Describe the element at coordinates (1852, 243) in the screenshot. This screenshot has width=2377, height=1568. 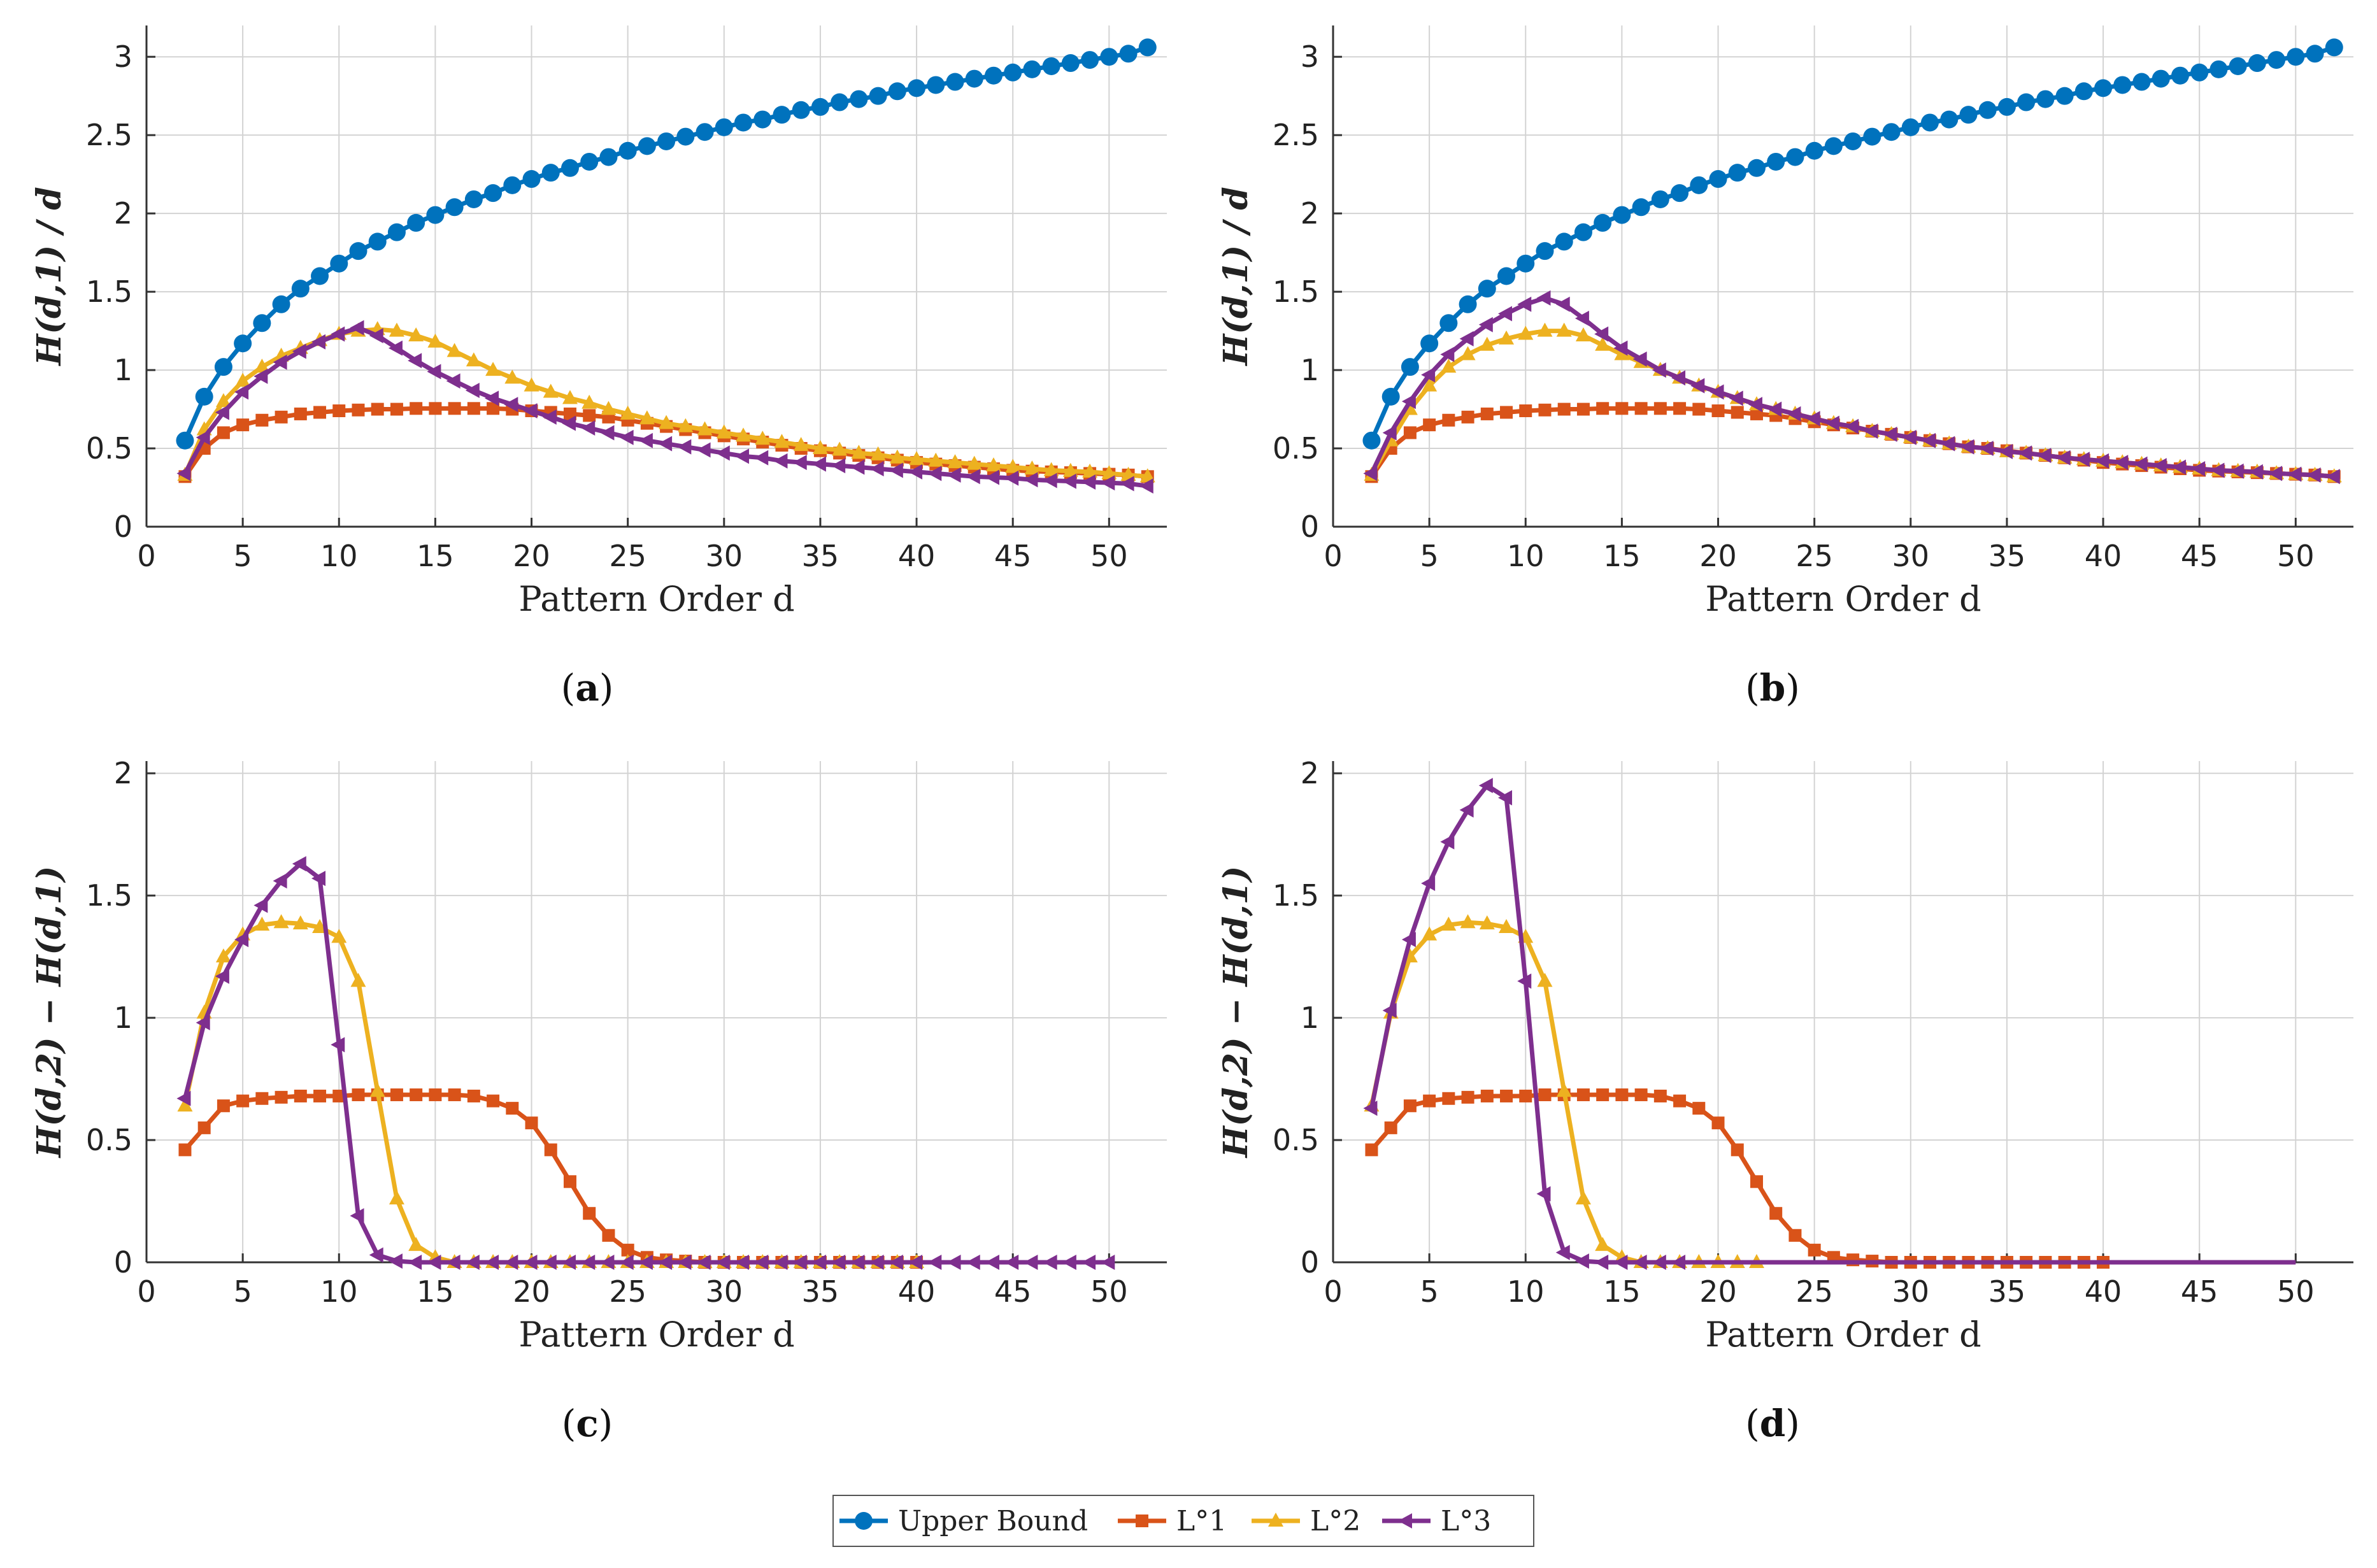
I see `series-line` at that location.